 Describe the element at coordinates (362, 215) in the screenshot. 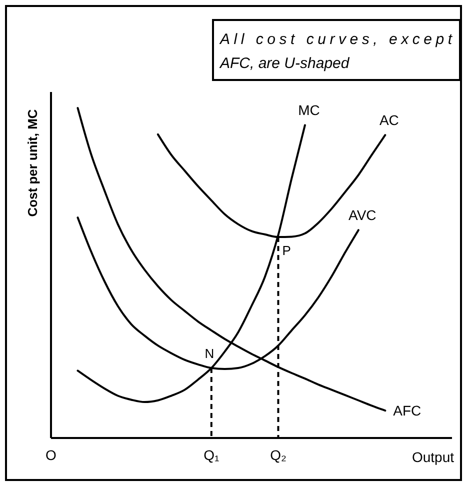

I see `series-label: AVC` at that location.